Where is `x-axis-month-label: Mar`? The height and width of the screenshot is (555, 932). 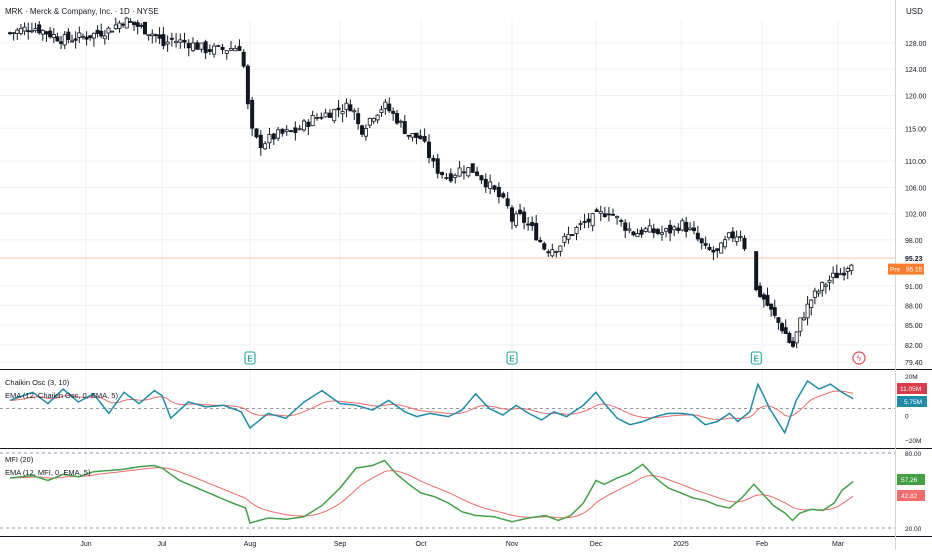
x-axis-month-label: Mar is located at coordinates (838, 544).